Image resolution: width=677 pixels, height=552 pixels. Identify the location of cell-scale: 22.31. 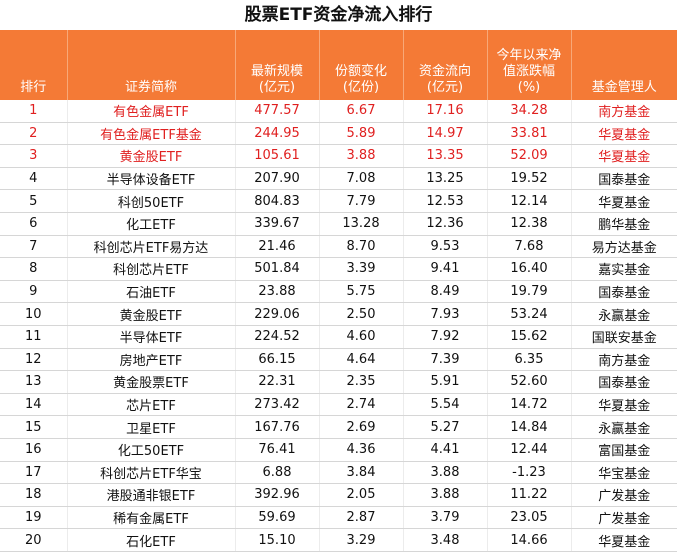
(277, 382).